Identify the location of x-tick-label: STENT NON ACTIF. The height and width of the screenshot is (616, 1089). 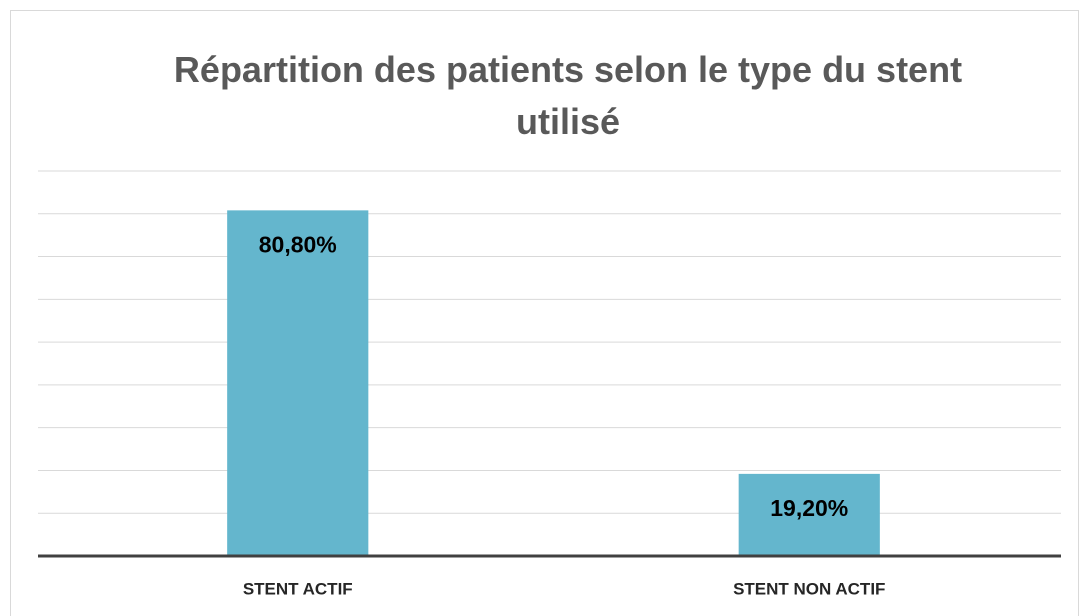
(809, 588).